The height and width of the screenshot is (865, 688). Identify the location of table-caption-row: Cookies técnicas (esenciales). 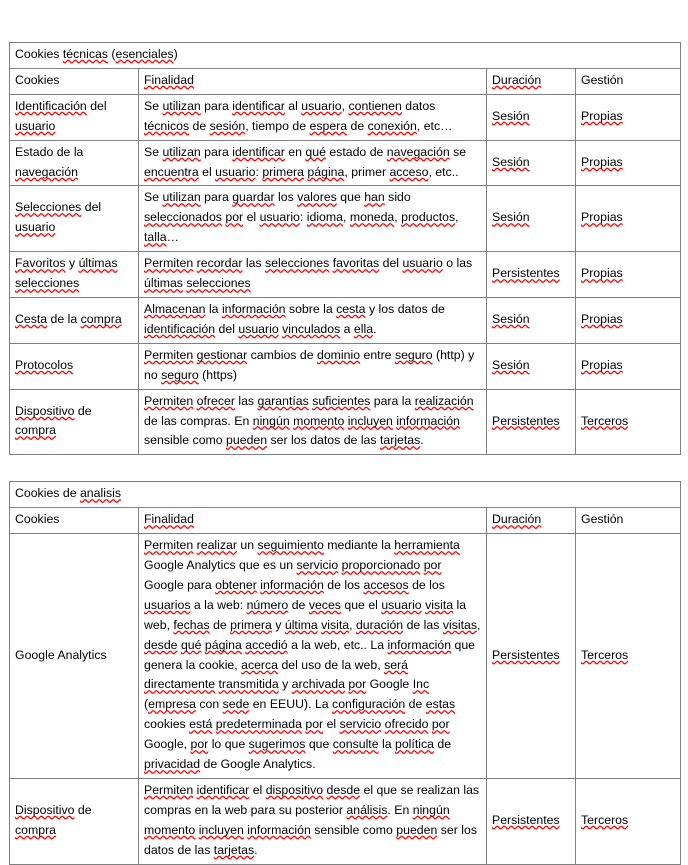
(345, 55).